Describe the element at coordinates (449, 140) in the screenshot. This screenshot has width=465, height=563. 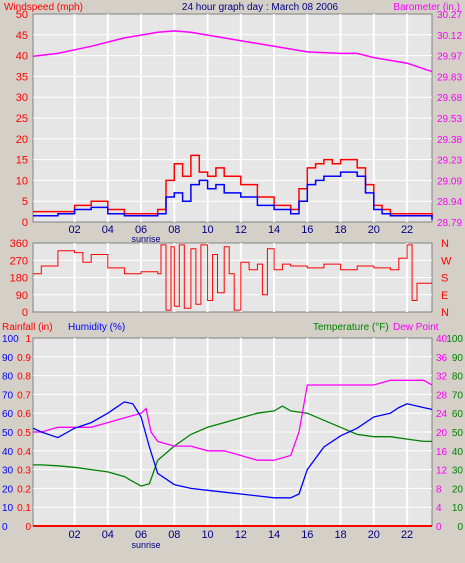
I see `baro-tick-label: 29.38` at that location.